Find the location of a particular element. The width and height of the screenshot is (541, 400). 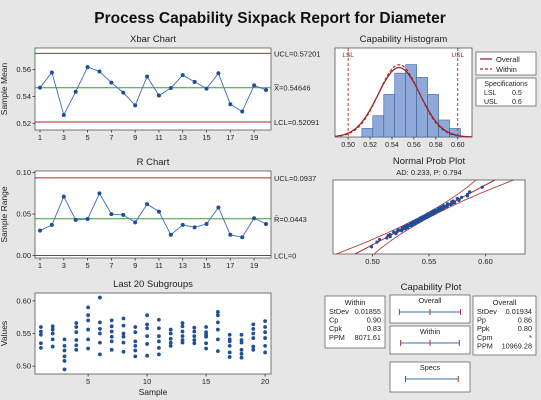

subgroups-title: Last 20 Subgroups is located at coordinates (153, 284).